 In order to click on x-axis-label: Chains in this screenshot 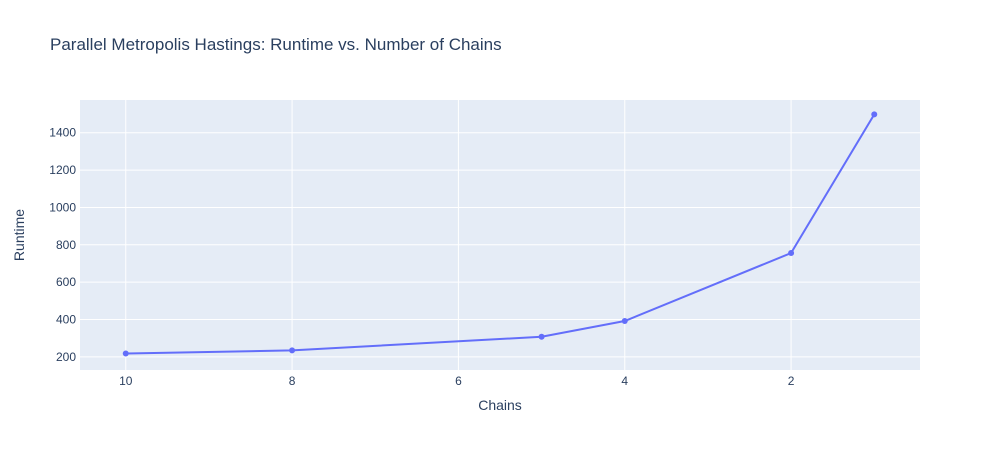, I will do `click(500, 405)`.